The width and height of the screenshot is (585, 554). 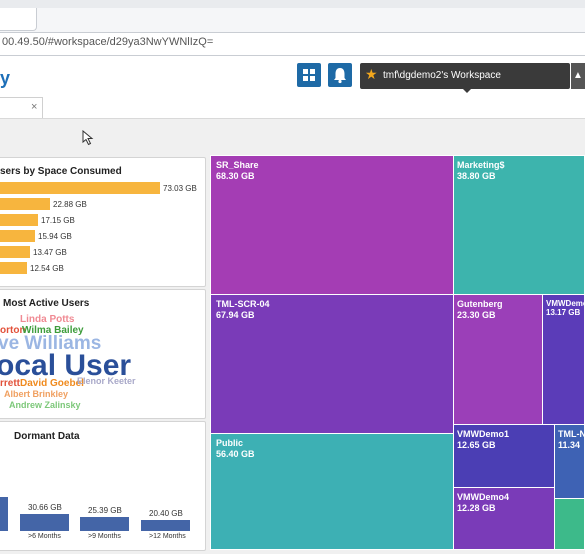 I want to click on active-users-title: Most Active Users, so click(x=46, y=303).